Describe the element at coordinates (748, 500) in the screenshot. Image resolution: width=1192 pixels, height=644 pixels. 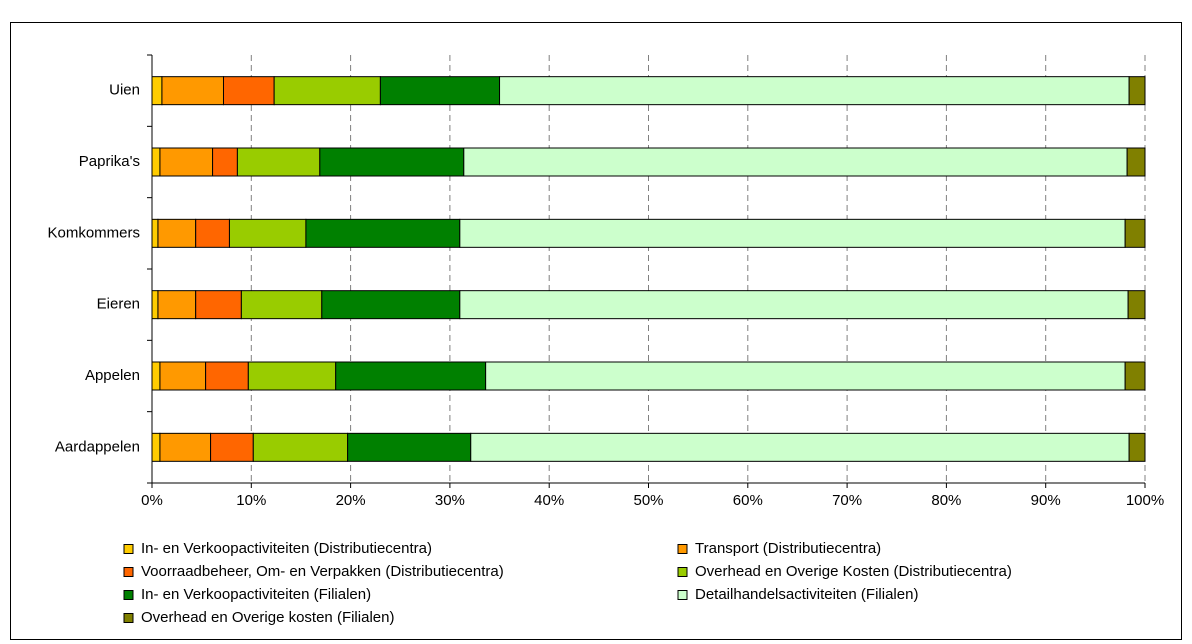
I see `x-tick-label: 60%` at that location.